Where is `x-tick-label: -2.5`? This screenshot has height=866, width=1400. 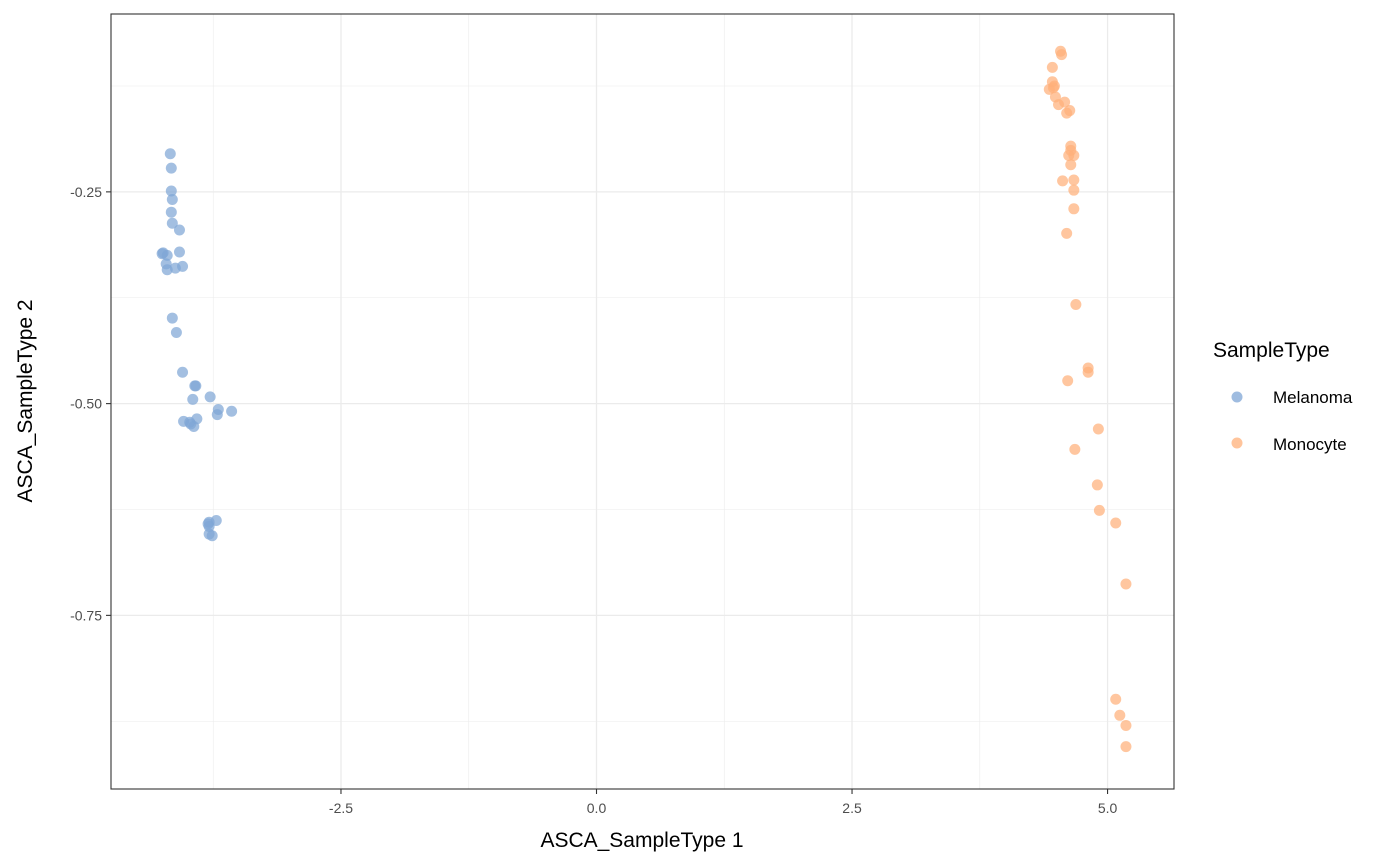
x-tick-label: -2.5 is located at coordinates (341, 808).